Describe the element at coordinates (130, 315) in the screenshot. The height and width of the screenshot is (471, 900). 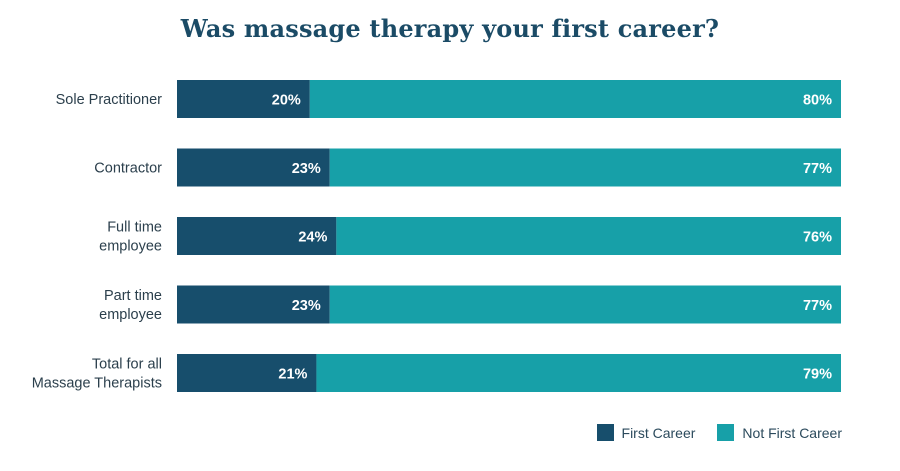
I see `category-label-3-1: employee` at that location.